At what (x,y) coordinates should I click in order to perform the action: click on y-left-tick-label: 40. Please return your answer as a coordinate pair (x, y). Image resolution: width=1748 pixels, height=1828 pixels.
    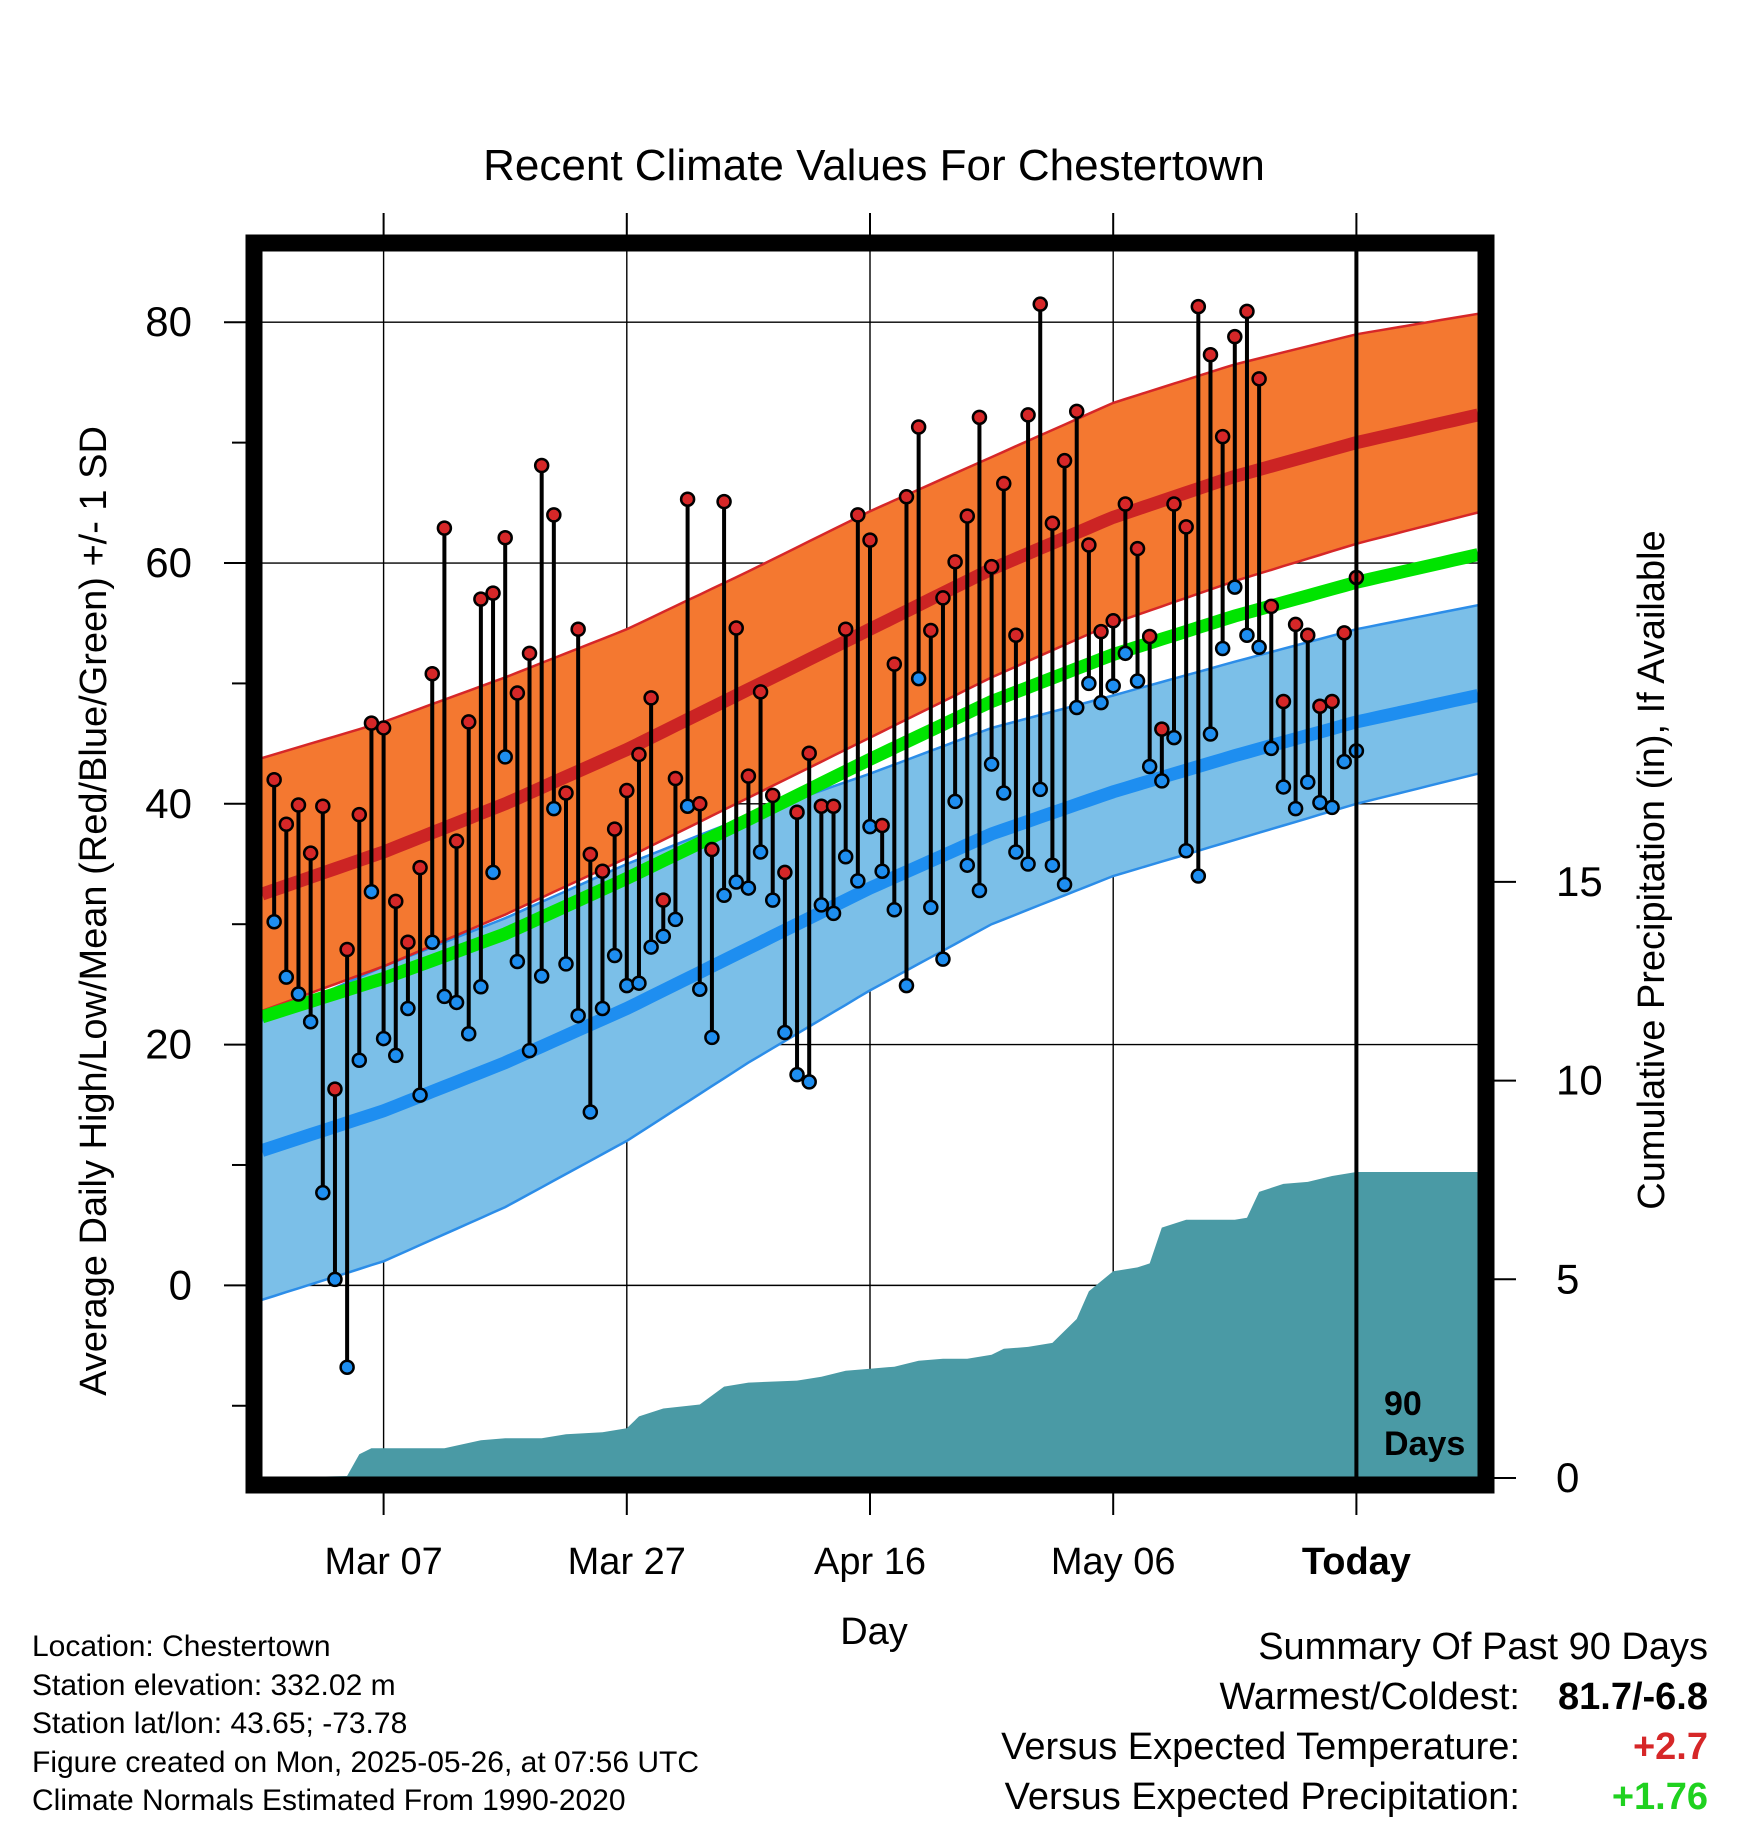
    Looking at the image, I should click on (168, 803).